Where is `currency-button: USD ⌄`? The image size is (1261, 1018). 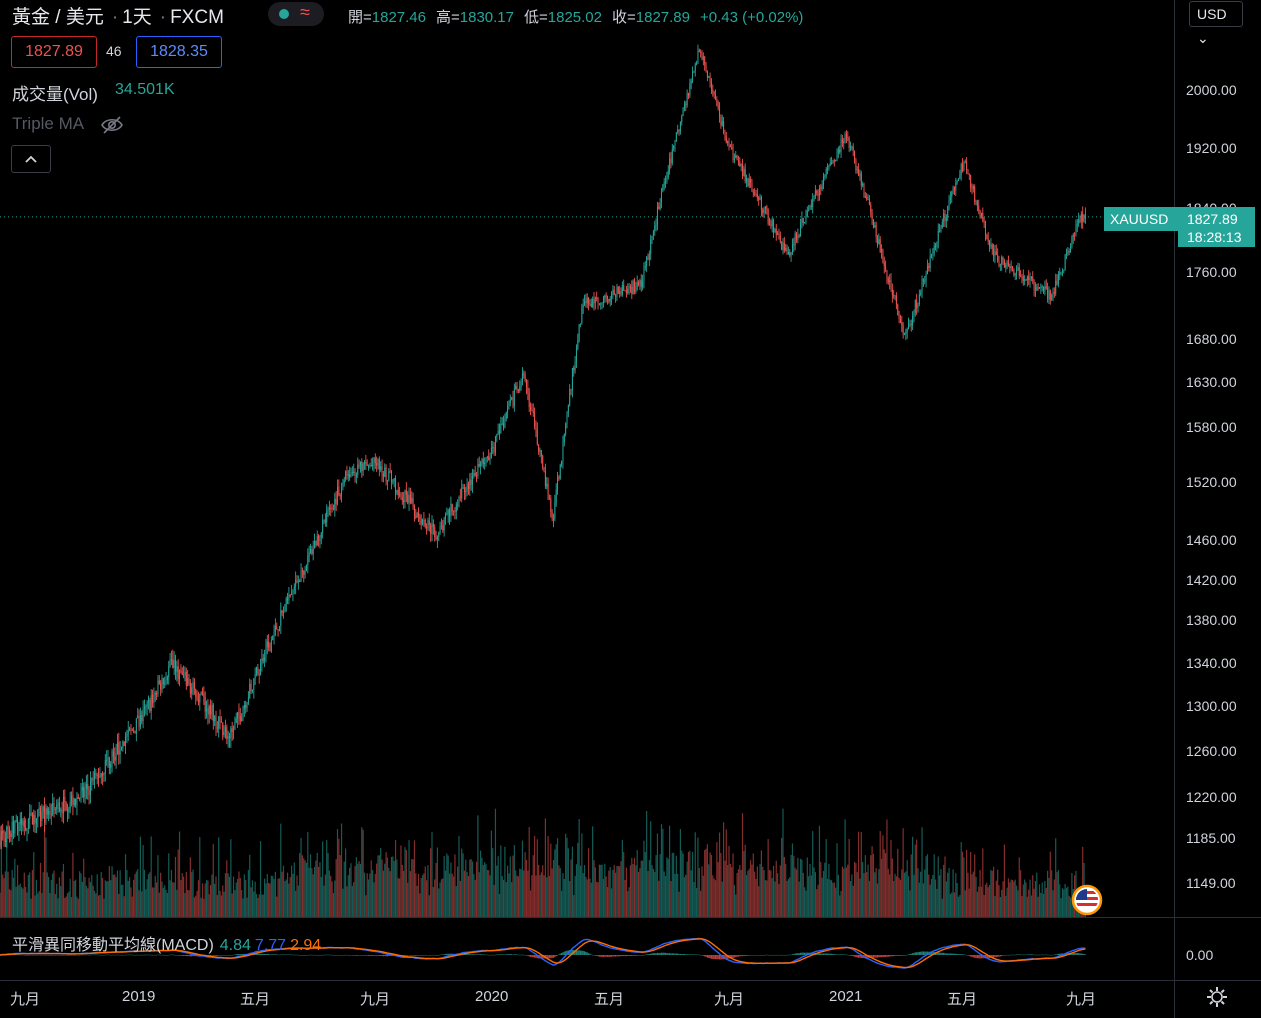
currency-button: USD ⌄ is located at coordinates (1216, 23).